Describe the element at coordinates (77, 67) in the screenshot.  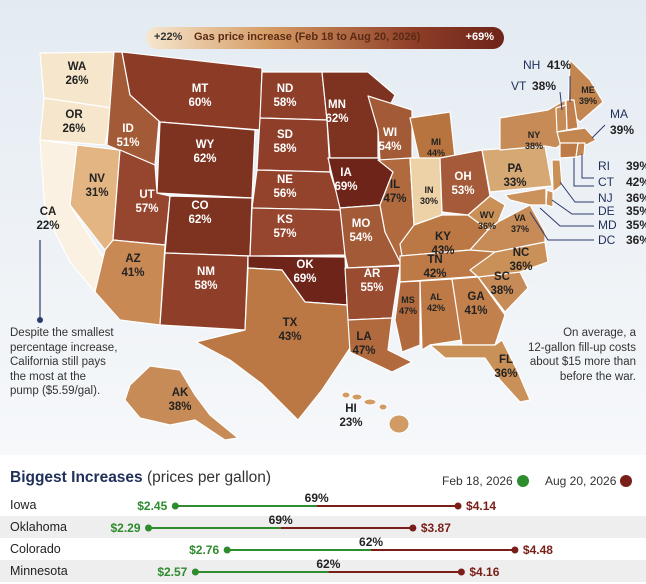
I see `state-abbr-label: WA` at that location.